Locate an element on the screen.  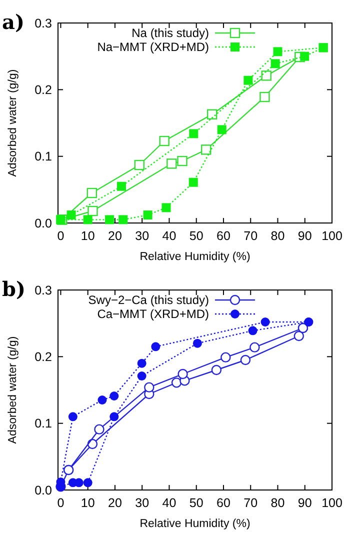
legend-label: Ca−MMT (XRD+MD) is located at coordinates (153, 314).